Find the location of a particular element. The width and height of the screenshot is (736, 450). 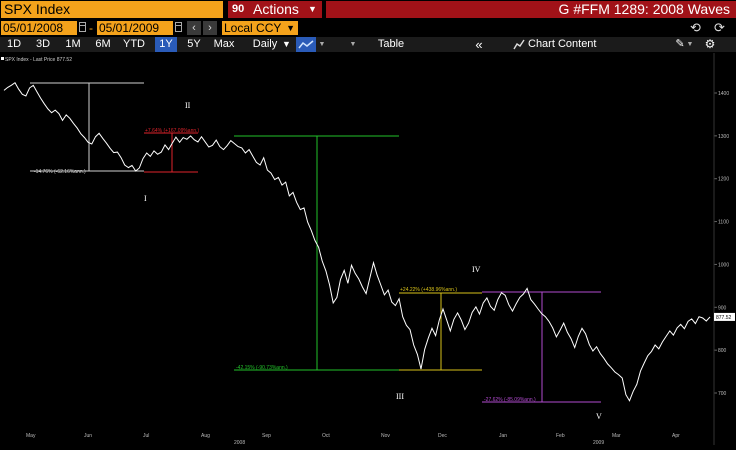

last-price-tag is located at coordinates (724, 316).